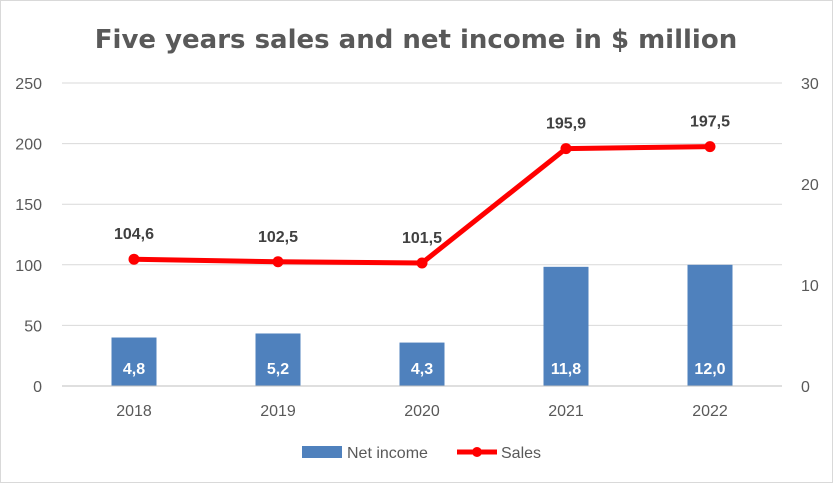 This screenshot has width=833, height=483. Describe the element at coordinates (521, 453) in the screenshot. I see `legend-label-sales: Sales` at that location.